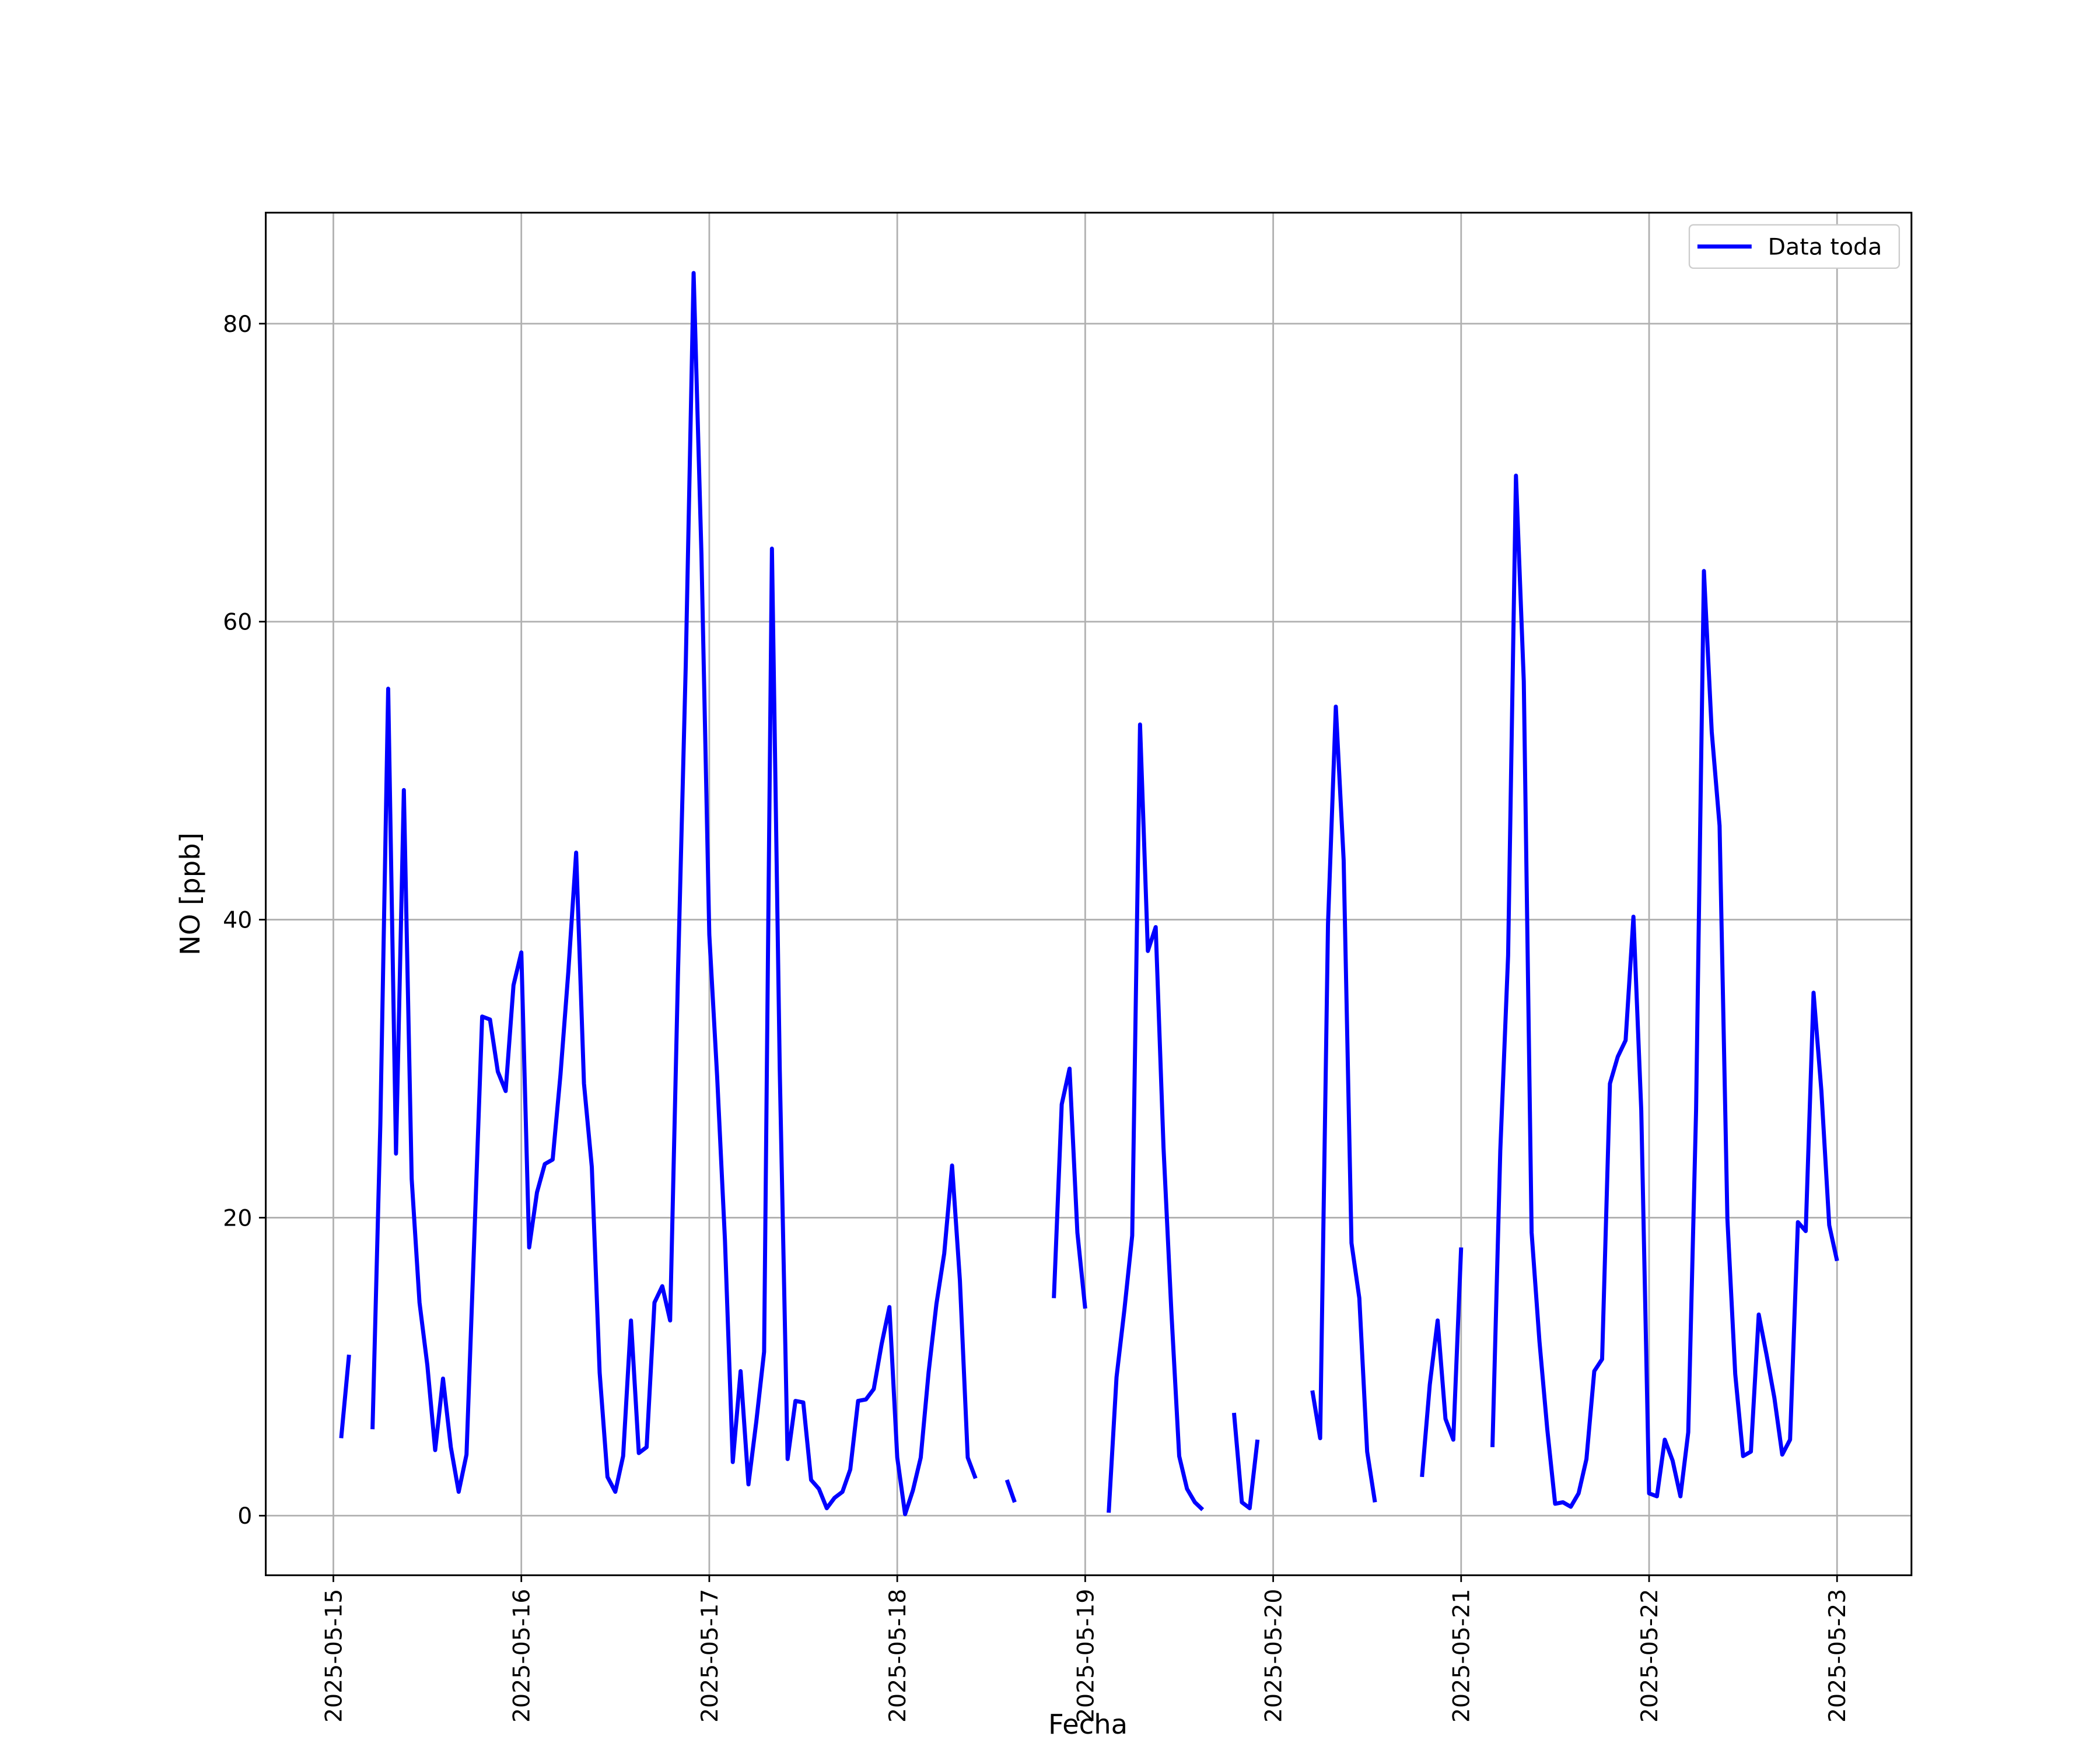  What do you see at coordinates (190, 894) in the screenshot?
I see `y-axis-label: NO [ppb]` at bounding box center [190, 894].